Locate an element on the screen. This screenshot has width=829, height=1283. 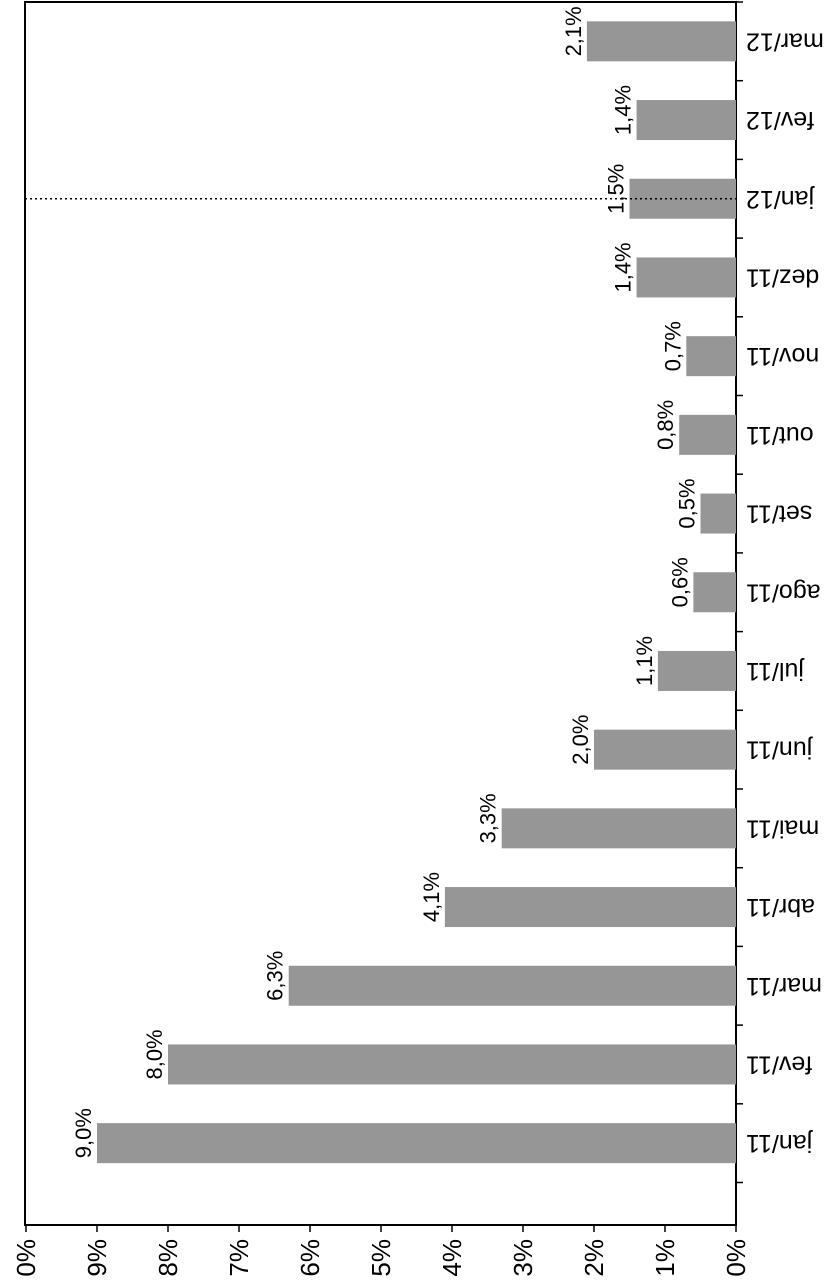
value-tick-label: 5% is located at coordinates (381, 1258).